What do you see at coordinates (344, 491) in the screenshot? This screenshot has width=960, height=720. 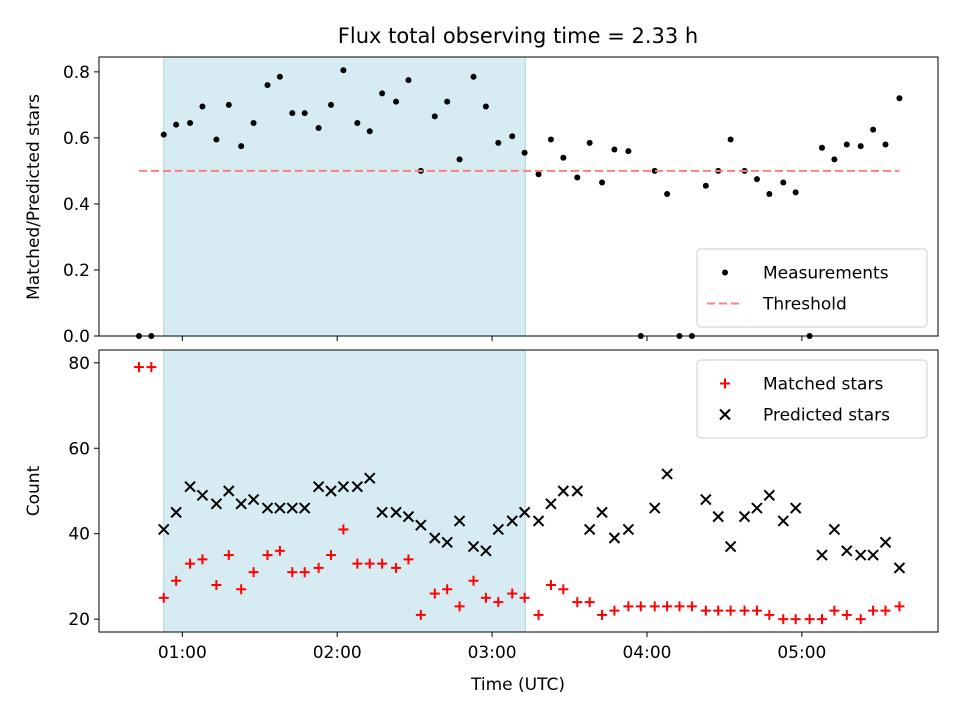 I see `shaded-interval-rect` at bounding box center [344, 491].